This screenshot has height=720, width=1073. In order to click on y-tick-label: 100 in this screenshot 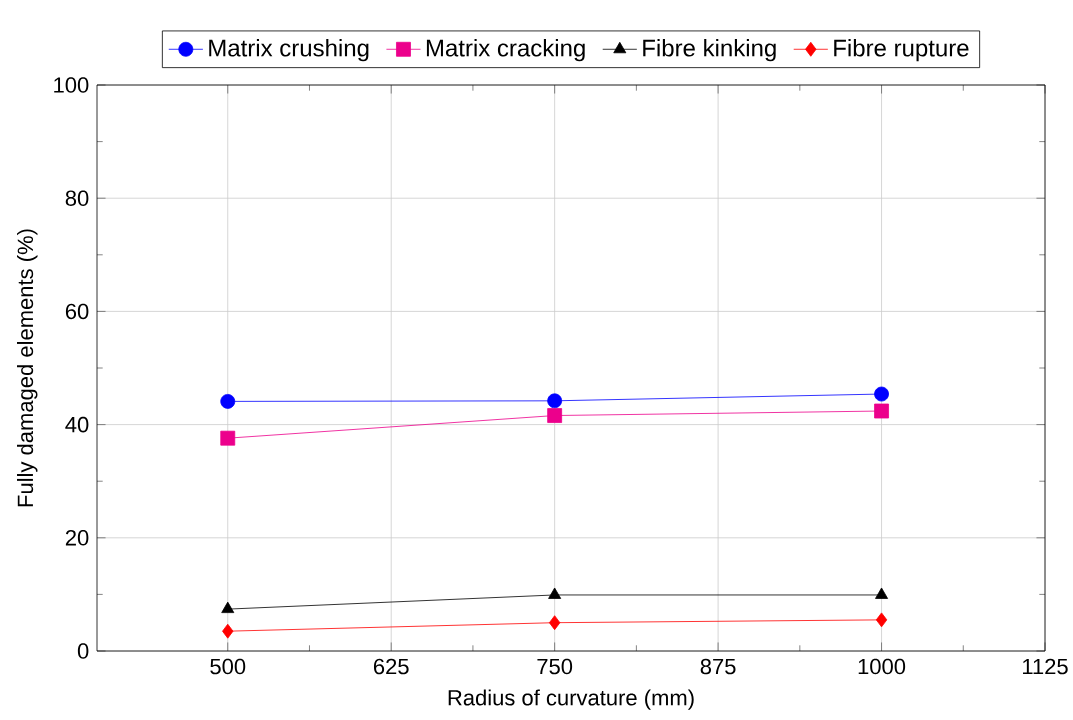, I will do `click(71, 85)`.